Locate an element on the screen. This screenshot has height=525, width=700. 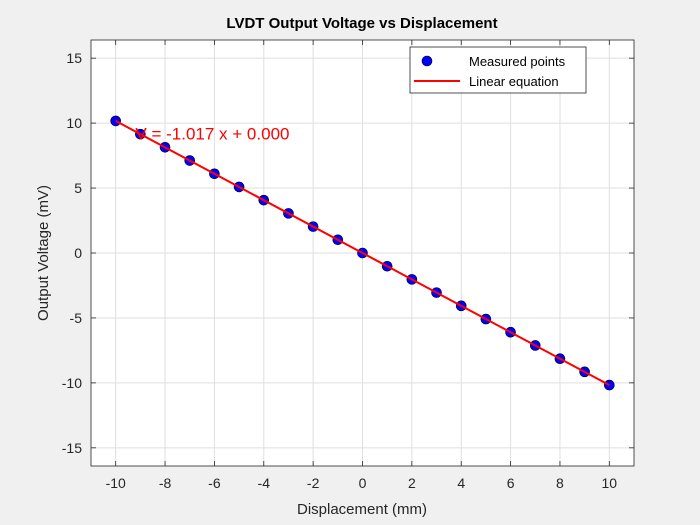
equation-annotation: V = -1.017 x + 0.000 is located at coordinates (212, 133).